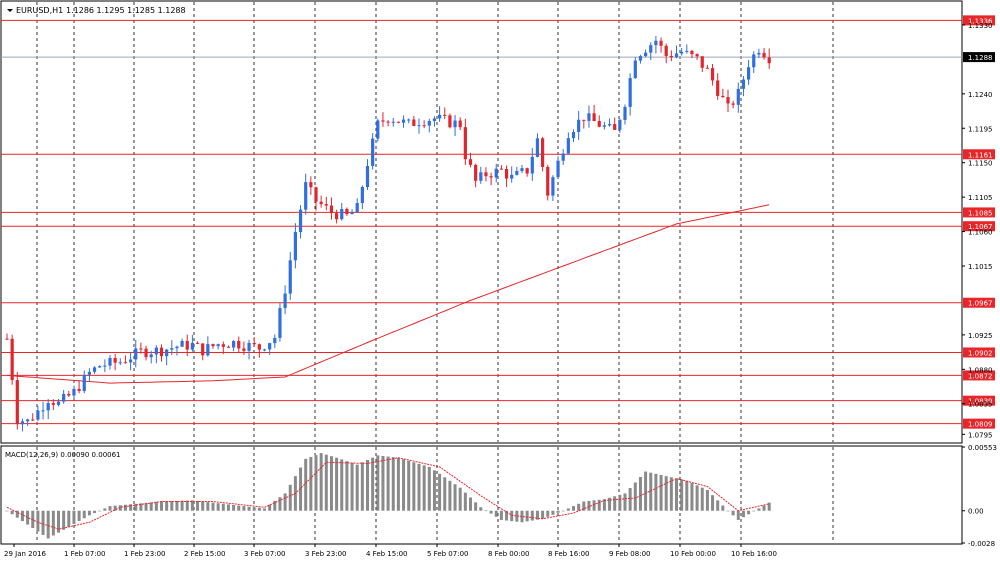  What do you see at coordinates (980, 164) in the screenshot?
I see `price-tick-label: 1.1150` at bounding box center [980, 164].